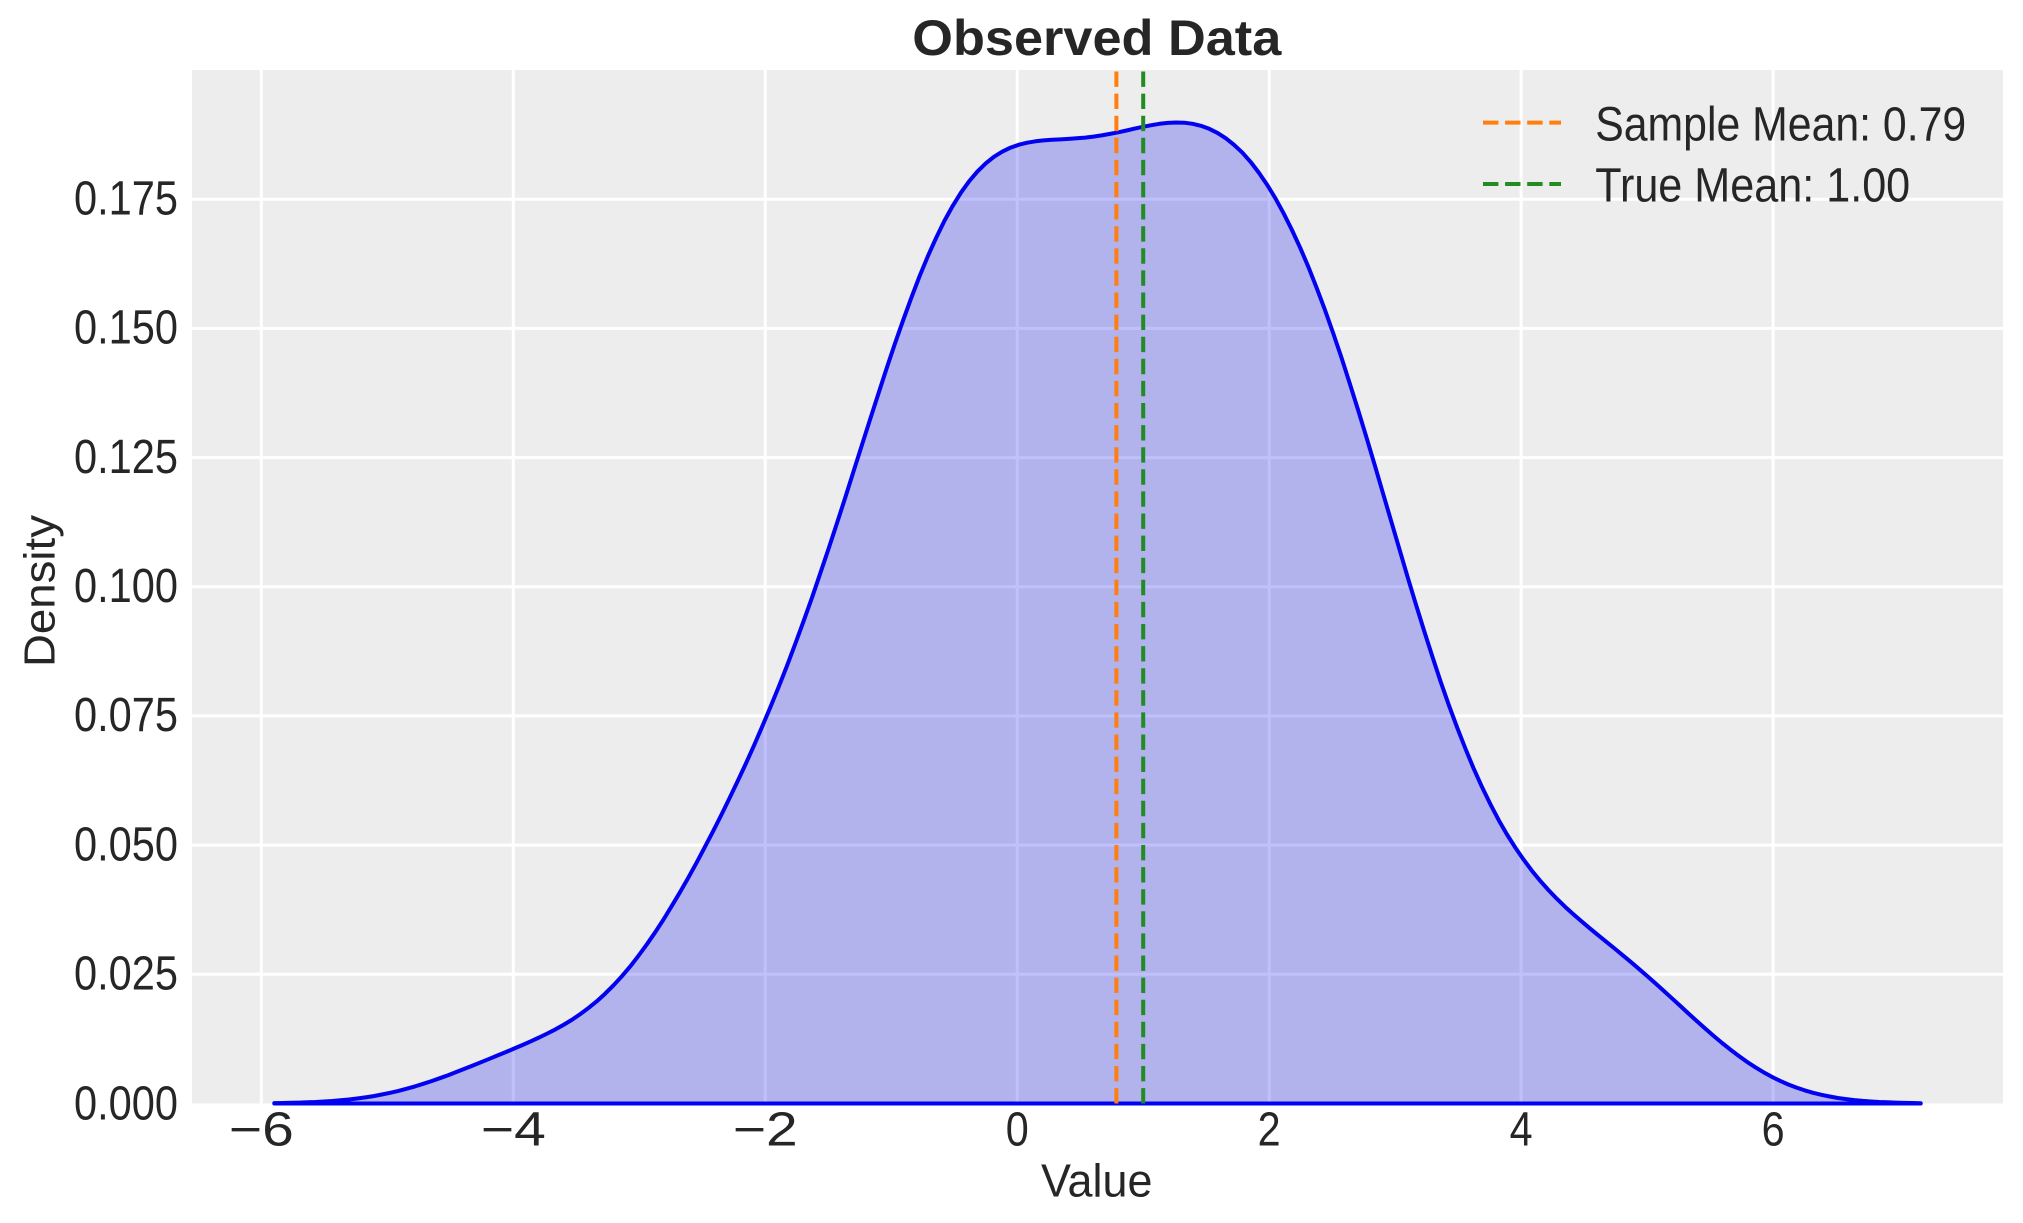 This screenshot has width=2023, height=1223. What do you see at coordinates (126, 844) in the screenshot?
I see `svg-text: 0.050` at bounding box center [126, 844].